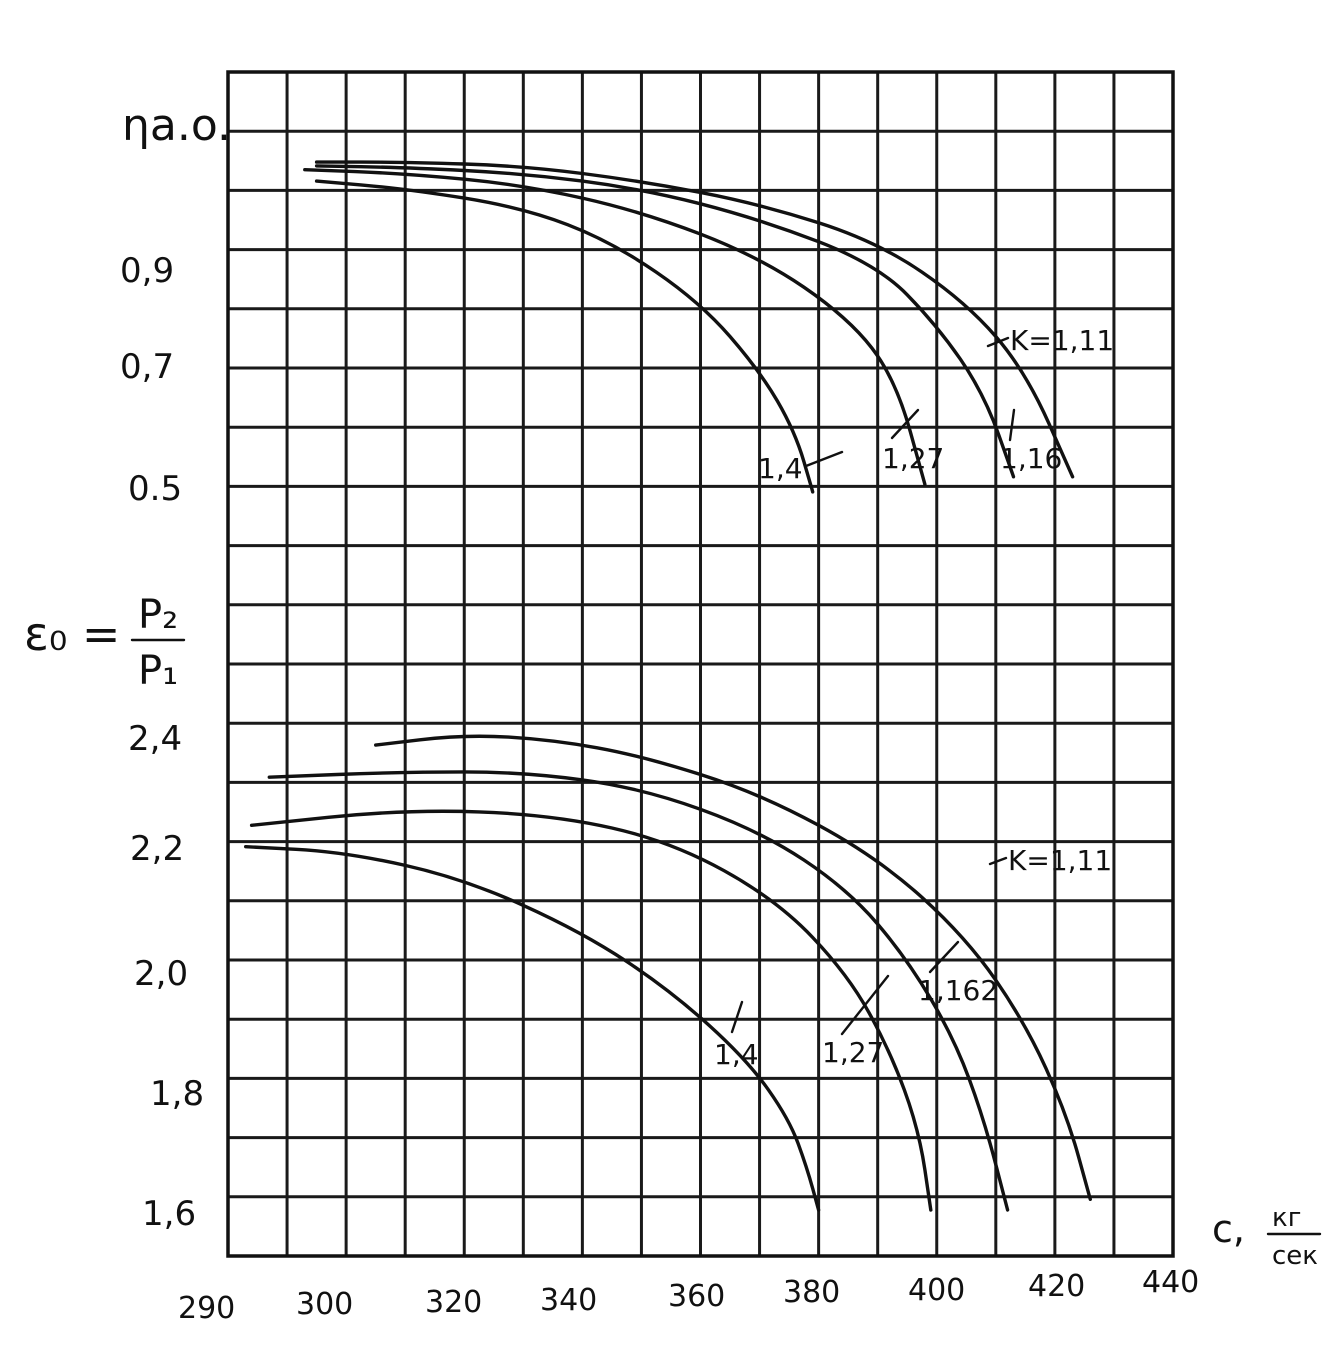 The height and width of the screenshot is (1360, 1344). I want to click on x-tick-label: 320, so click(453, 1302).